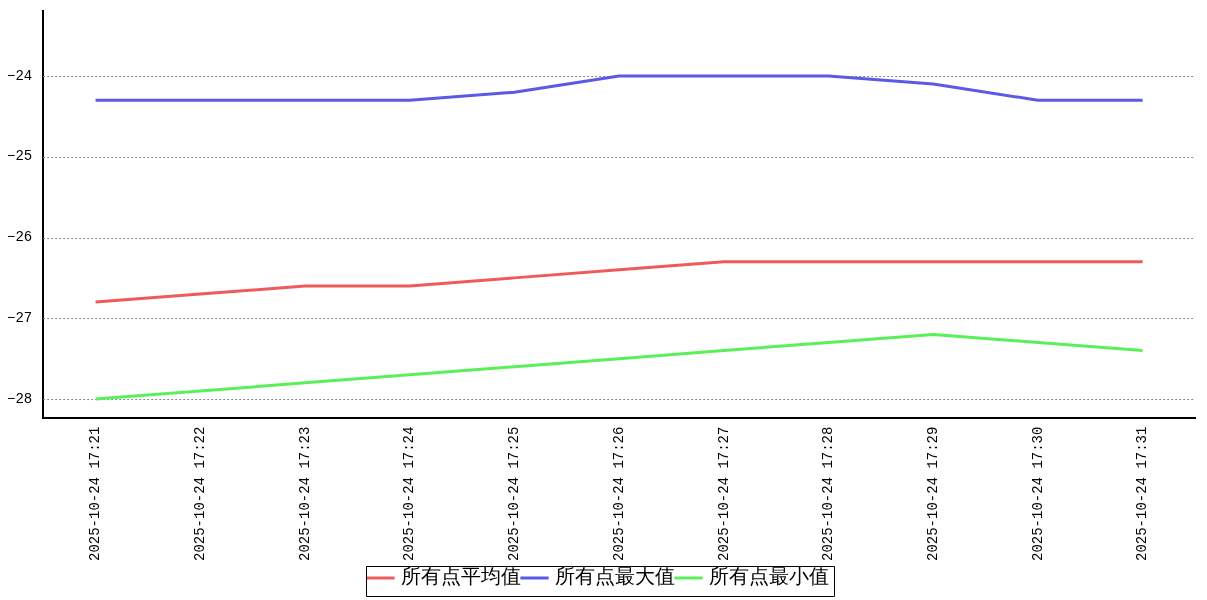 This screenshot has width=1207, height=600. What do you see at coordinates (199, 493) in the screenshot?
I see `x-tick-label: 2025-10-24 17:22` at bounding box center [199, 493].